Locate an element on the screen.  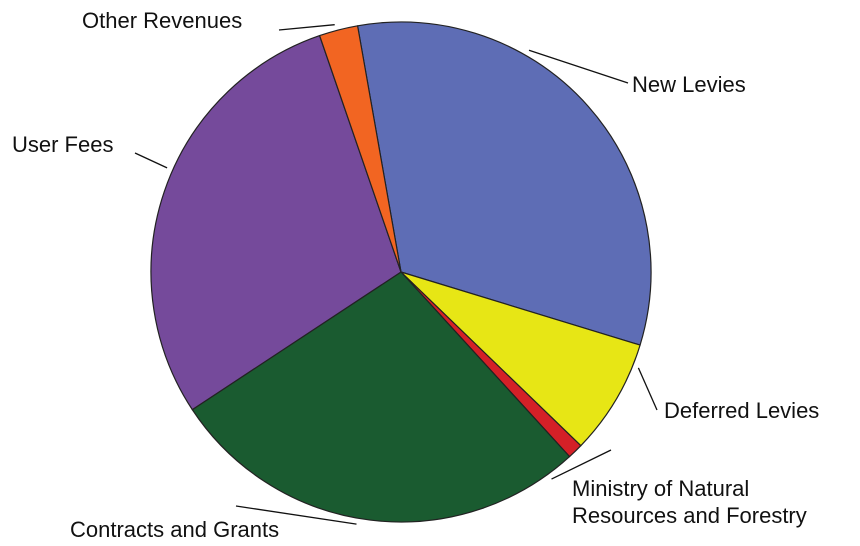
slice-label-5: Other Revenues is located at coordinates (162, 20).